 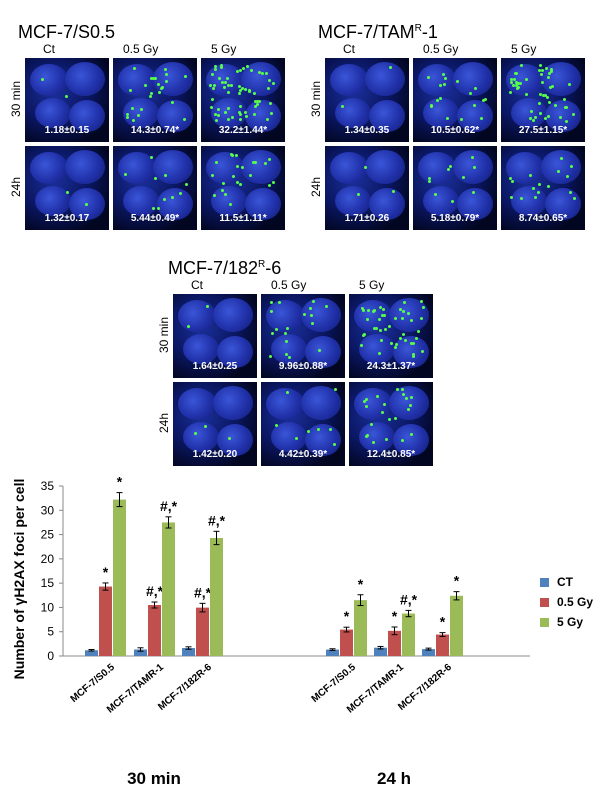 What do you see at coordinates (224, 49) in the screenshot?
I see `column-label: 5 Gy` at bounding box center [224, 49].